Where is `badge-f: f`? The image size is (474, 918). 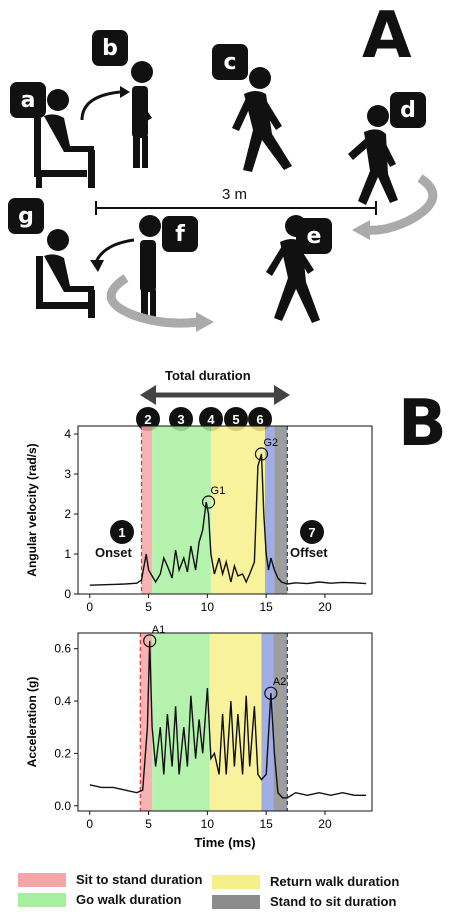 badge-f: f is located at coordinates (180, 234).